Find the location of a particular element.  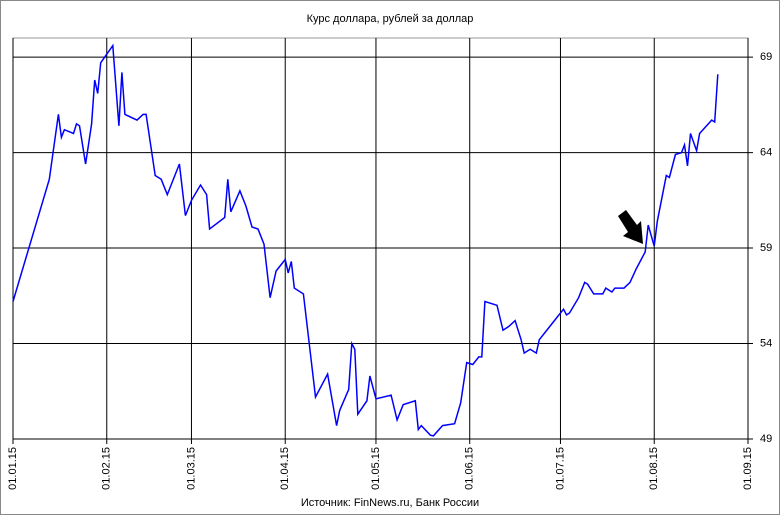

y-tick-label: 59 is located at coordinates (766, 248).